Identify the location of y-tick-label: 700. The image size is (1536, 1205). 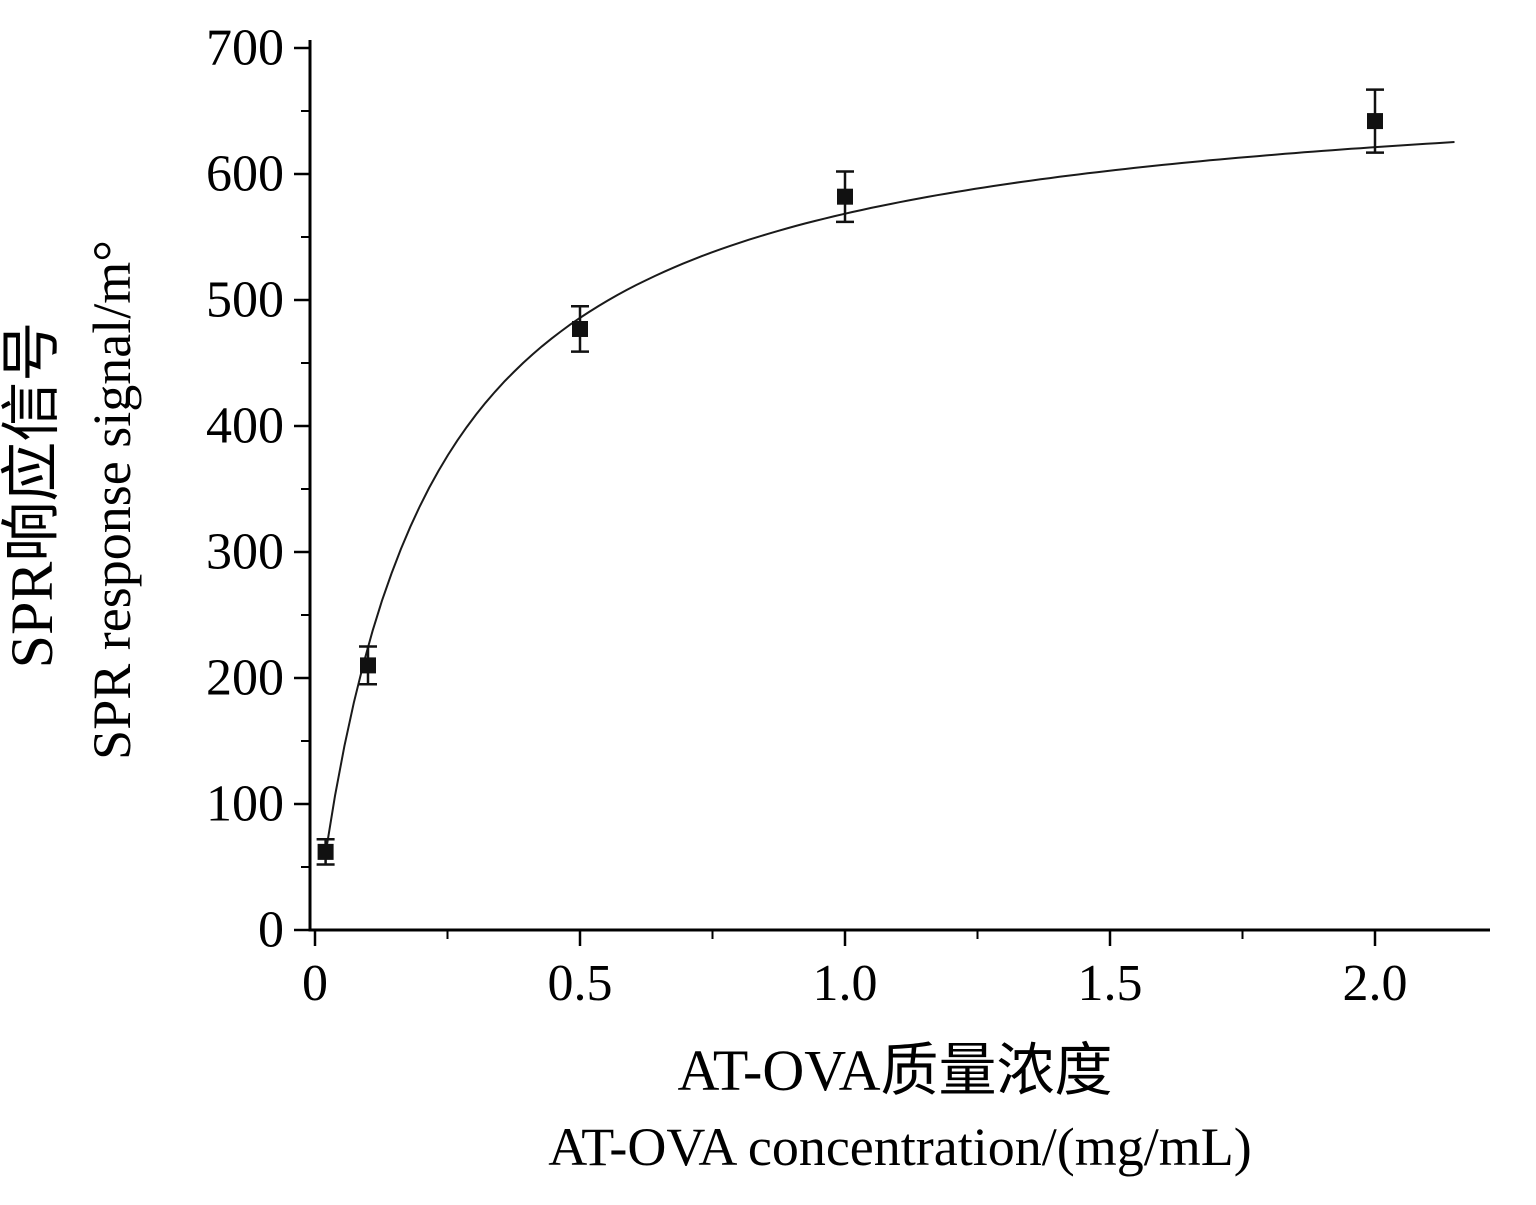
(245, 48).